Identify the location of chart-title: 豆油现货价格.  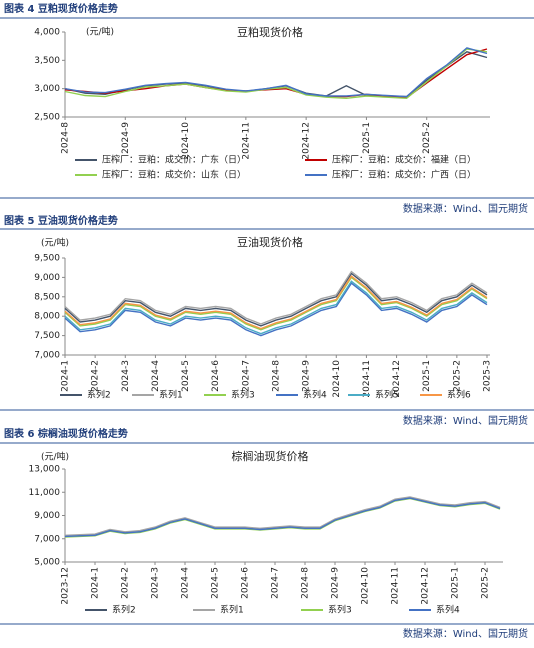
(270, 242).